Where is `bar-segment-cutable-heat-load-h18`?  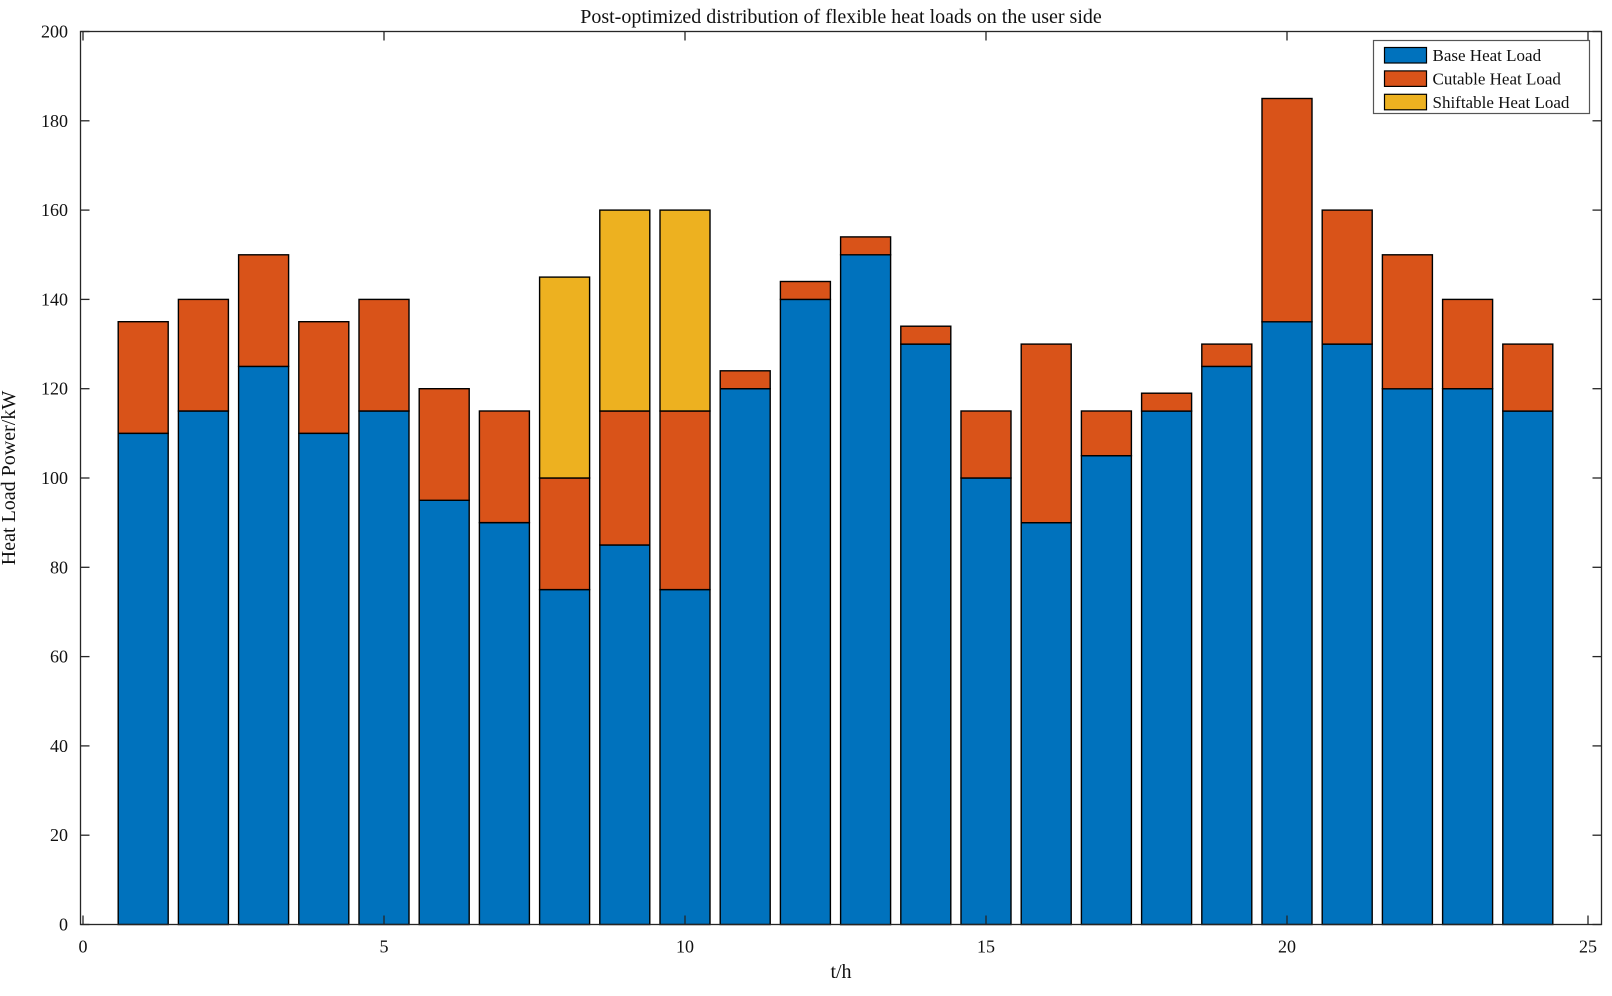
bar-segment-cutable-heat-load-h18 is located at coordinates (1166, 402).